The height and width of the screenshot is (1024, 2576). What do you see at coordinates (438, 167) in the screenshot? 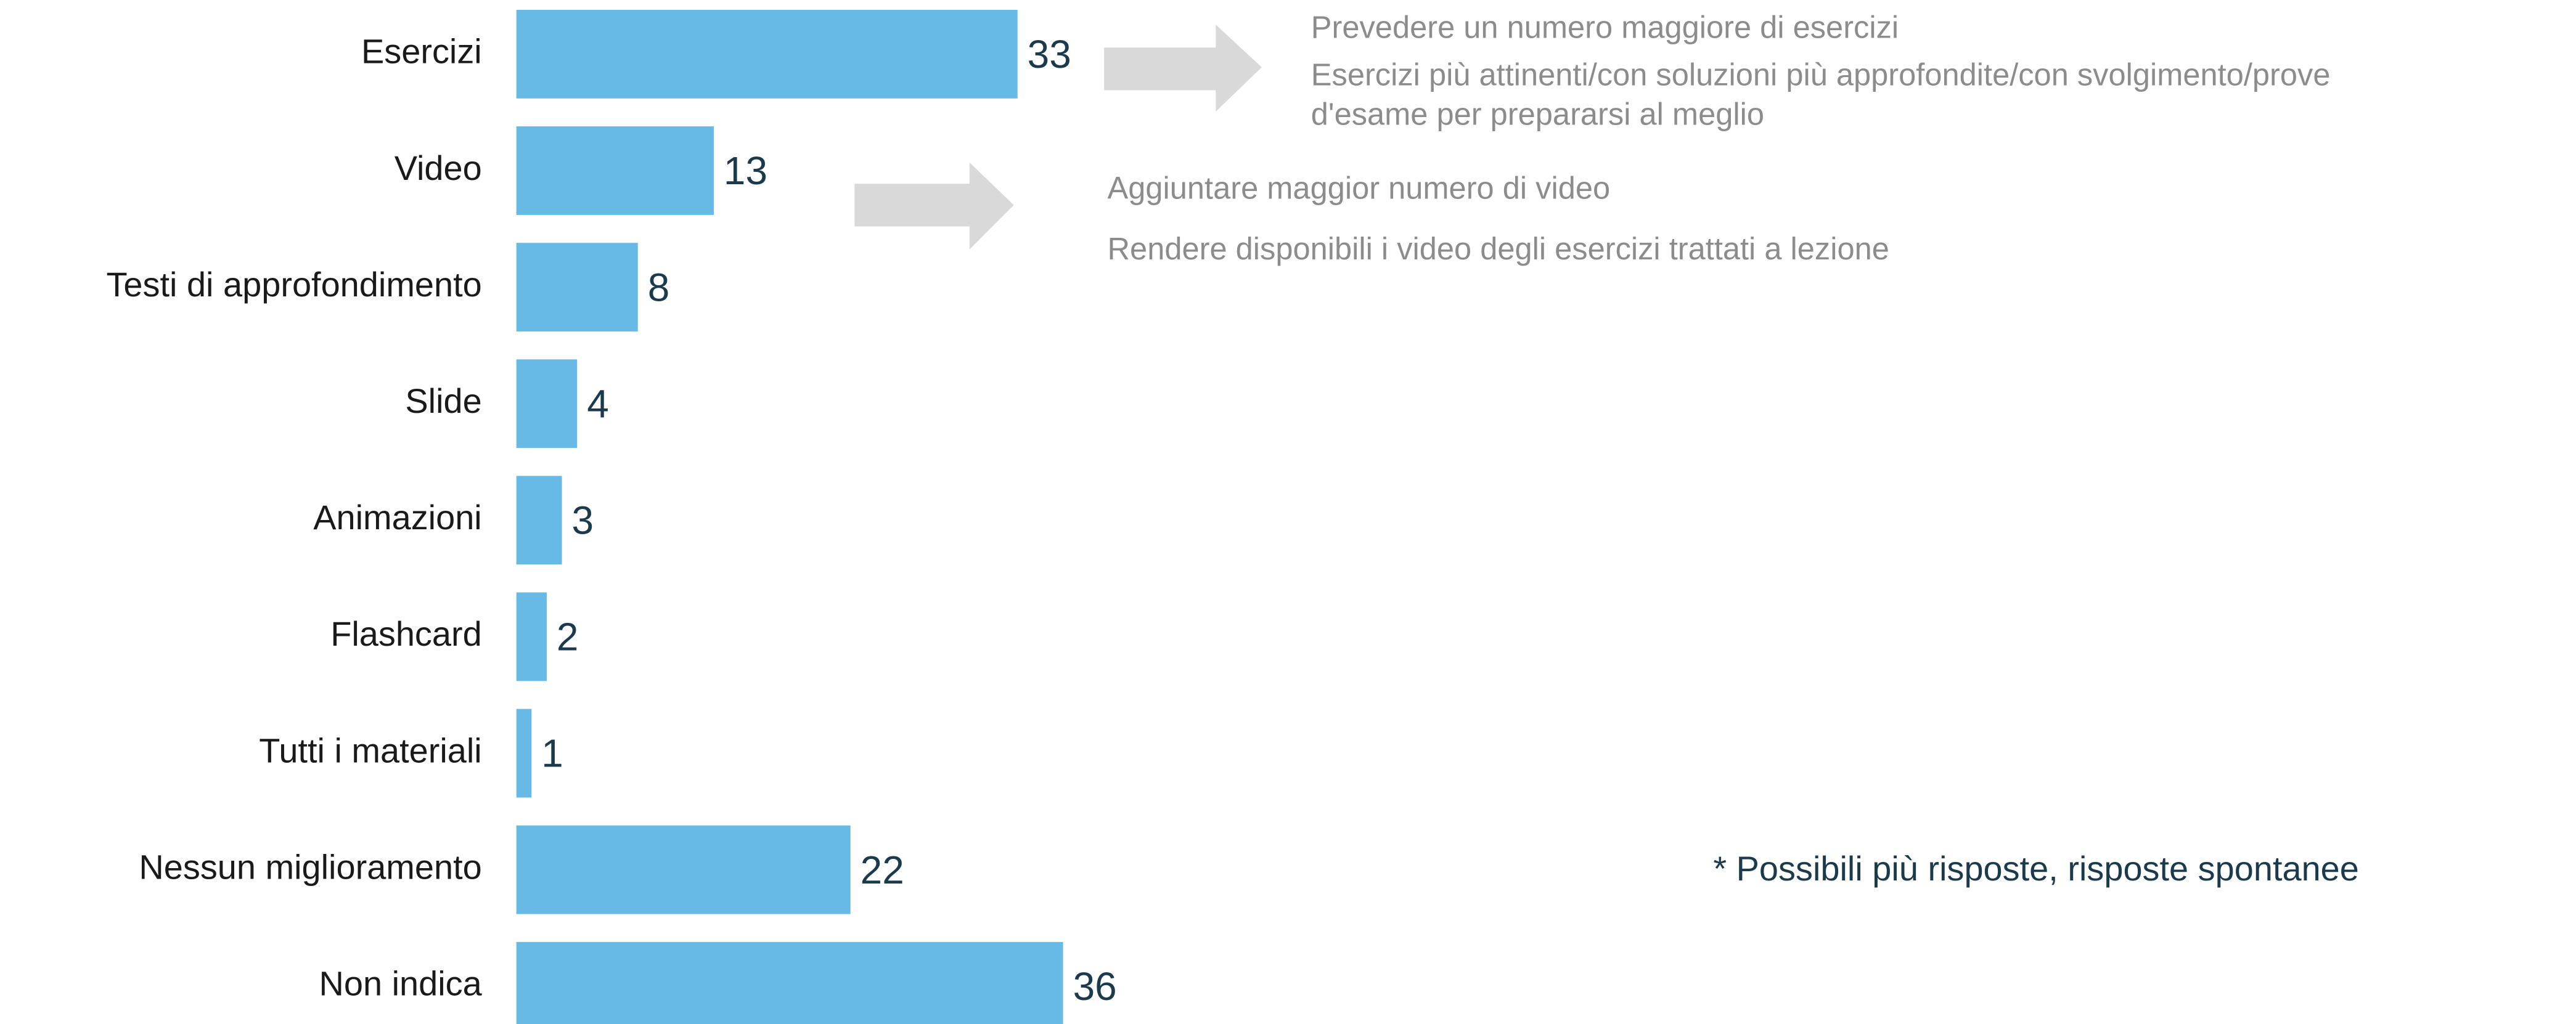
I see `category-label: Video` at bounding box center [438, 167].